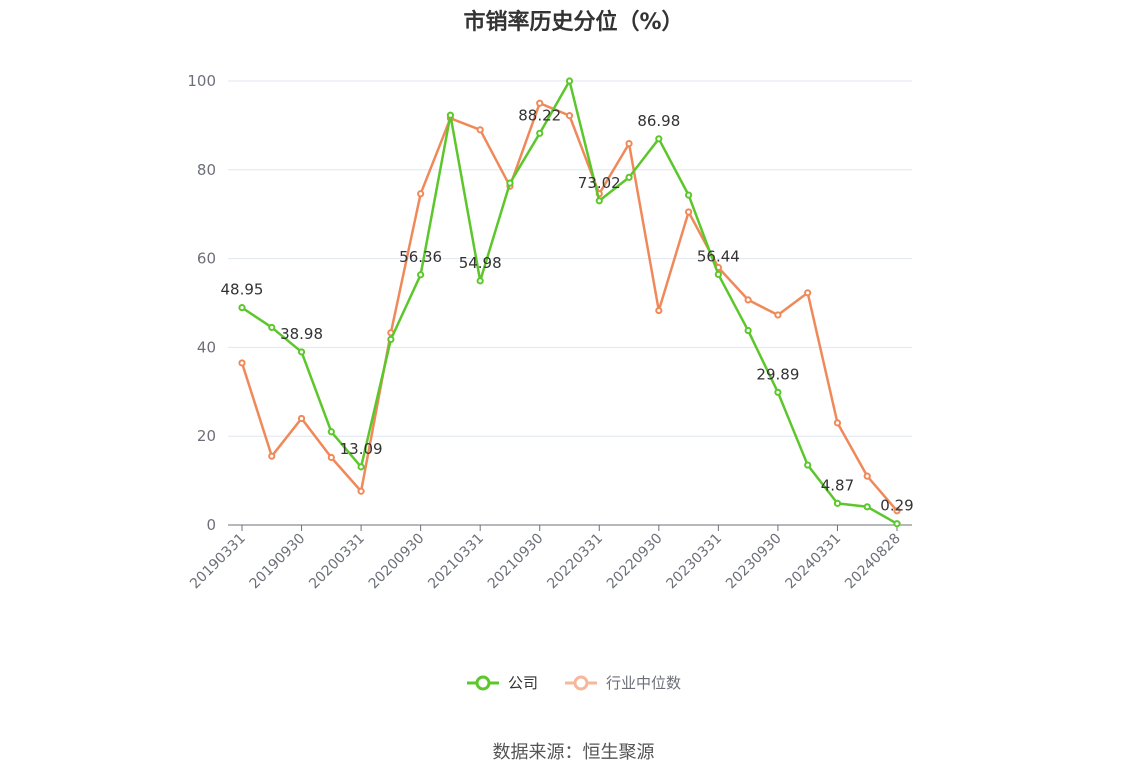  I want to click on legend-item-company: 公司, so click(502, 682).